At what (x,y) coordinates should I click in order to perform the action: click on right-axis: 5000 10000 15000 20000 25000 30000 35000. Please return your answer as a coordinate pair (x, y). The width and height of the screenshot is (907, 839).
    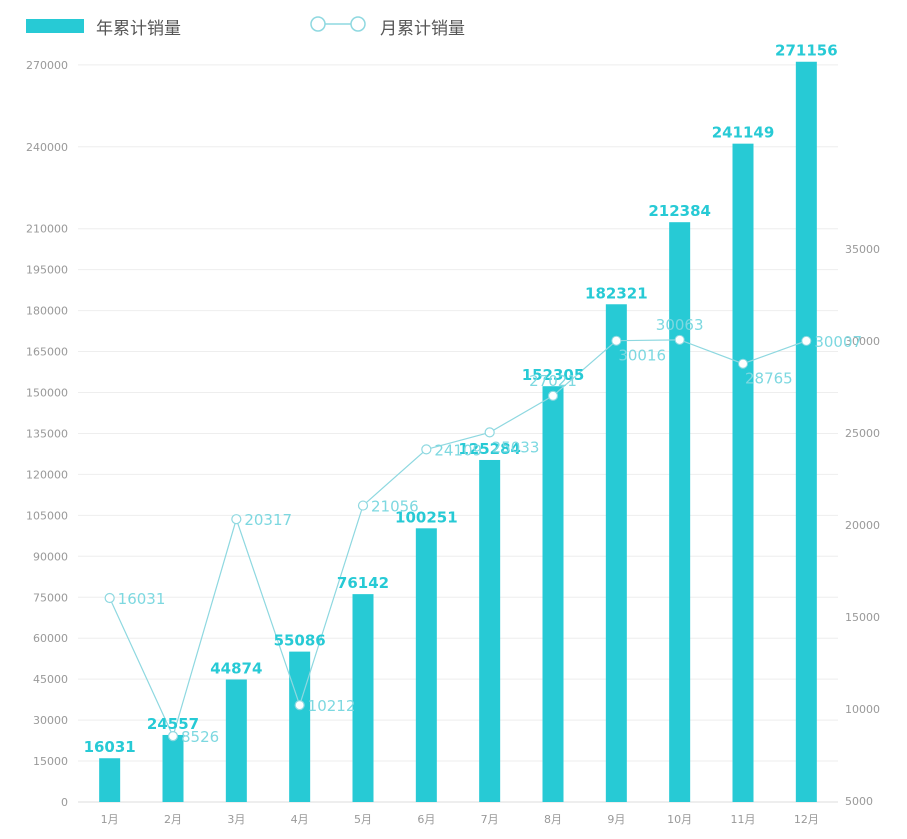
    Looking at the image, I should click on (862, 525).